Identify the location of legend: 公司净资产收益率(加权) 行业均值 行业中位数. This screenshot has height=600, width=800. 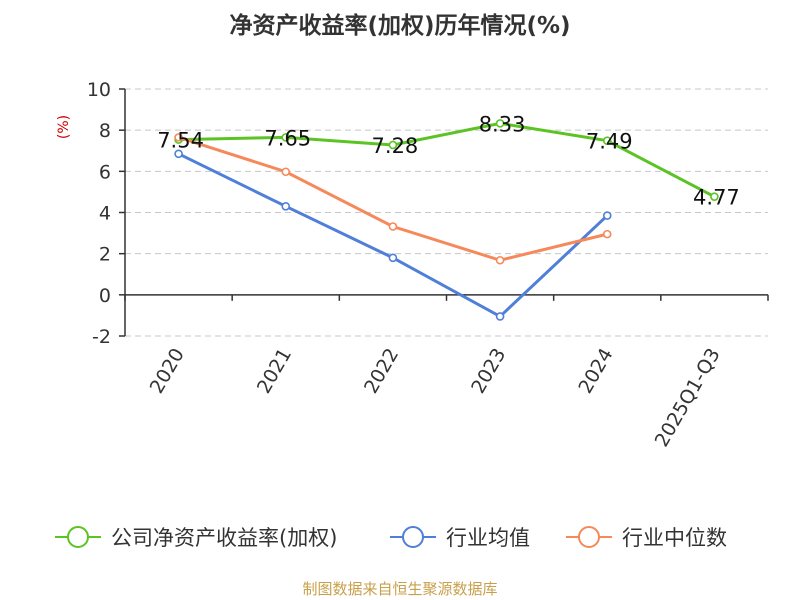
(391, 538).